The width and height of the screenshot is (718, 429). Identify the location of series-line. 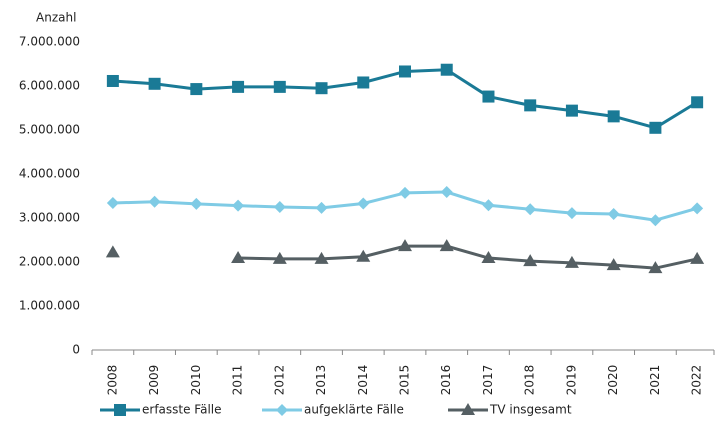
(468, 257).